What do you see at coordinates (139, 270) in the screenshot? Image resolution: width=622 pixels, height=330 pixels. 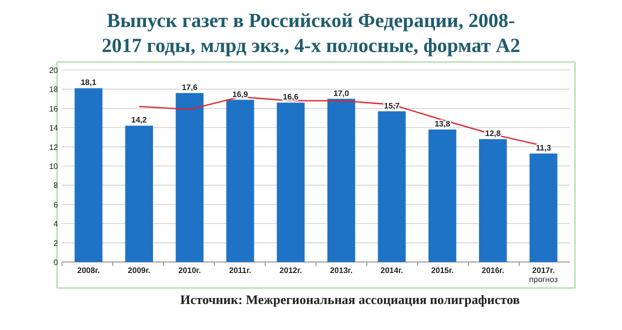 I see `x-tick-label: 2009г.` at bounding box center [139, 270].